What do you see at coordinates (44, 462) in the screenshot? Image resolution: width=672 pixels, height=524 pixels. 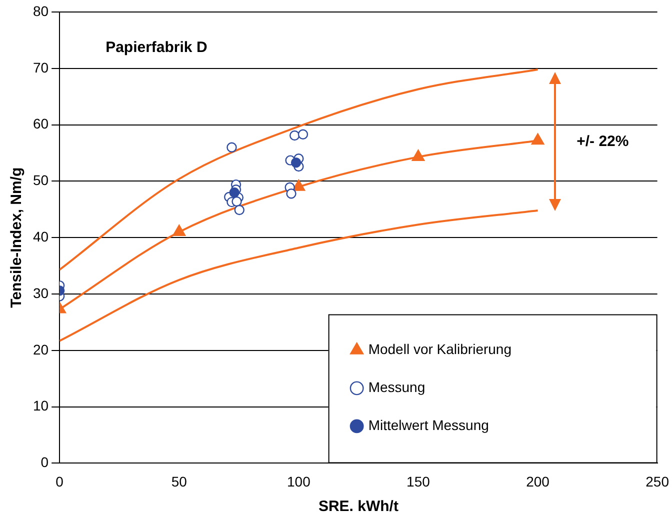 I see `y-tick-label: 0` at bounding box center [44, 462].